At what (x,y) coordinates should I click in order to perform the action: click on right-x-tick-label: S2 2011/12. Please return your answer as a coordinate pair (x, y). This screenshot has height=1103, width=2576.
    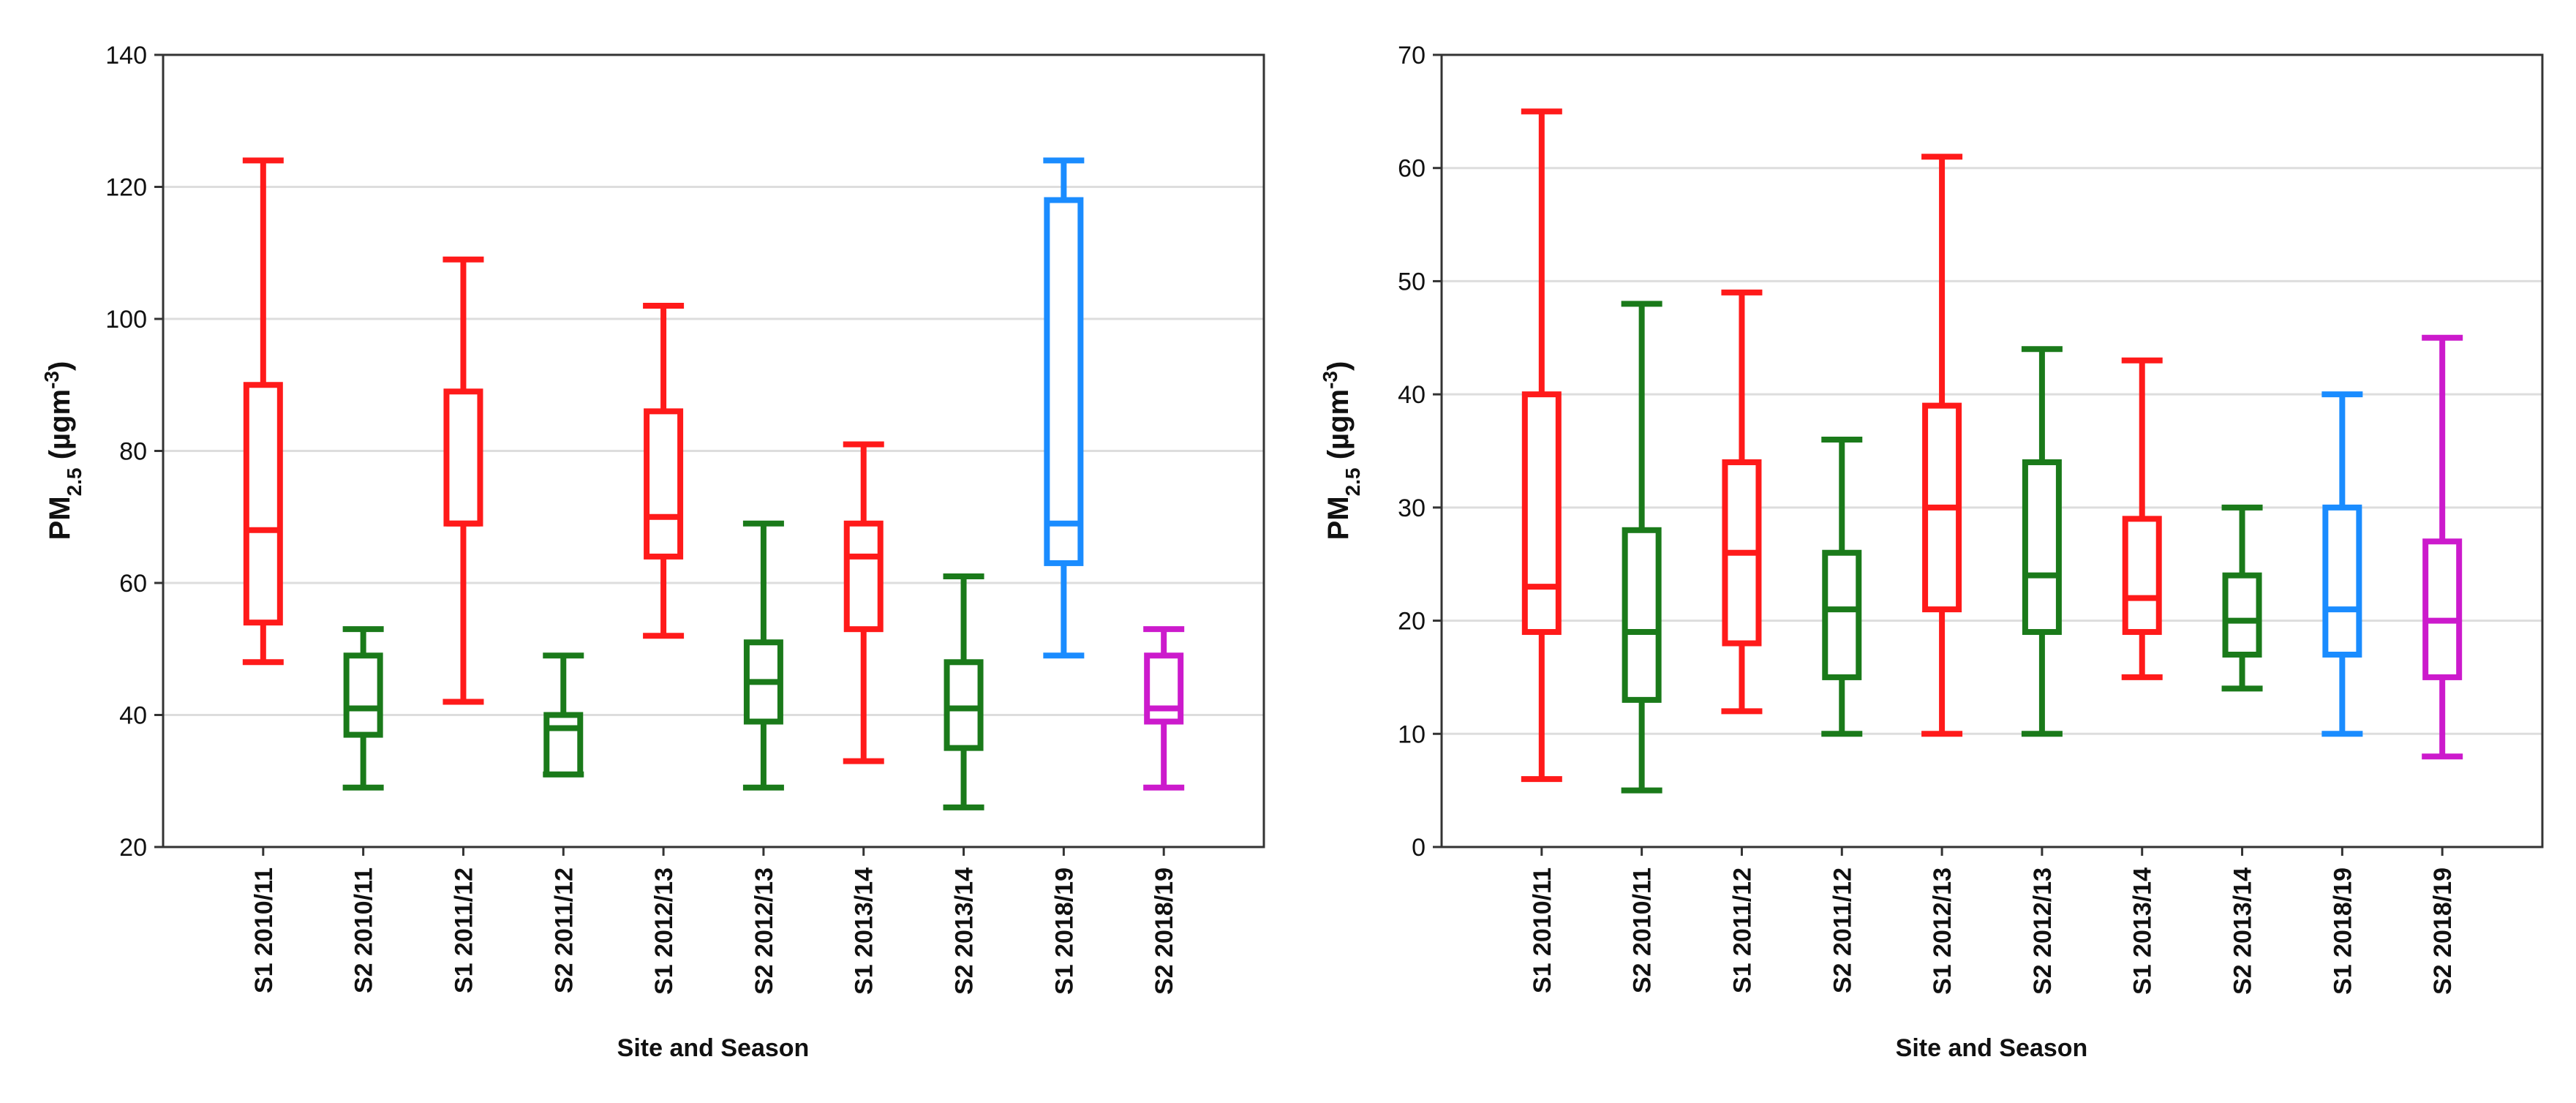
    Looking at the image, I should click on (1842, 930).